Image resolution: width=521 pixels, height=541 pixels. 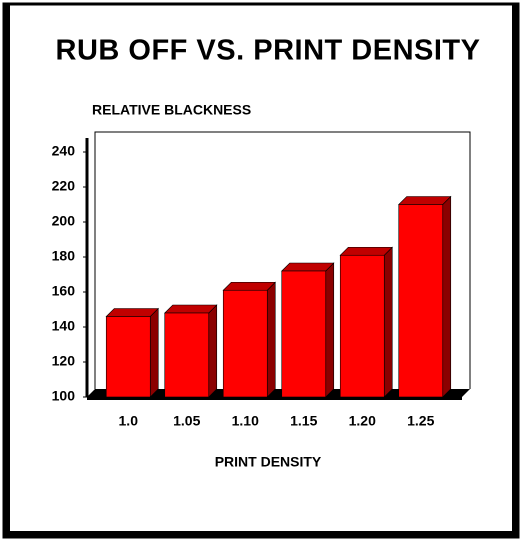 I want to click on floor-edge, so click(x=274, y=398).